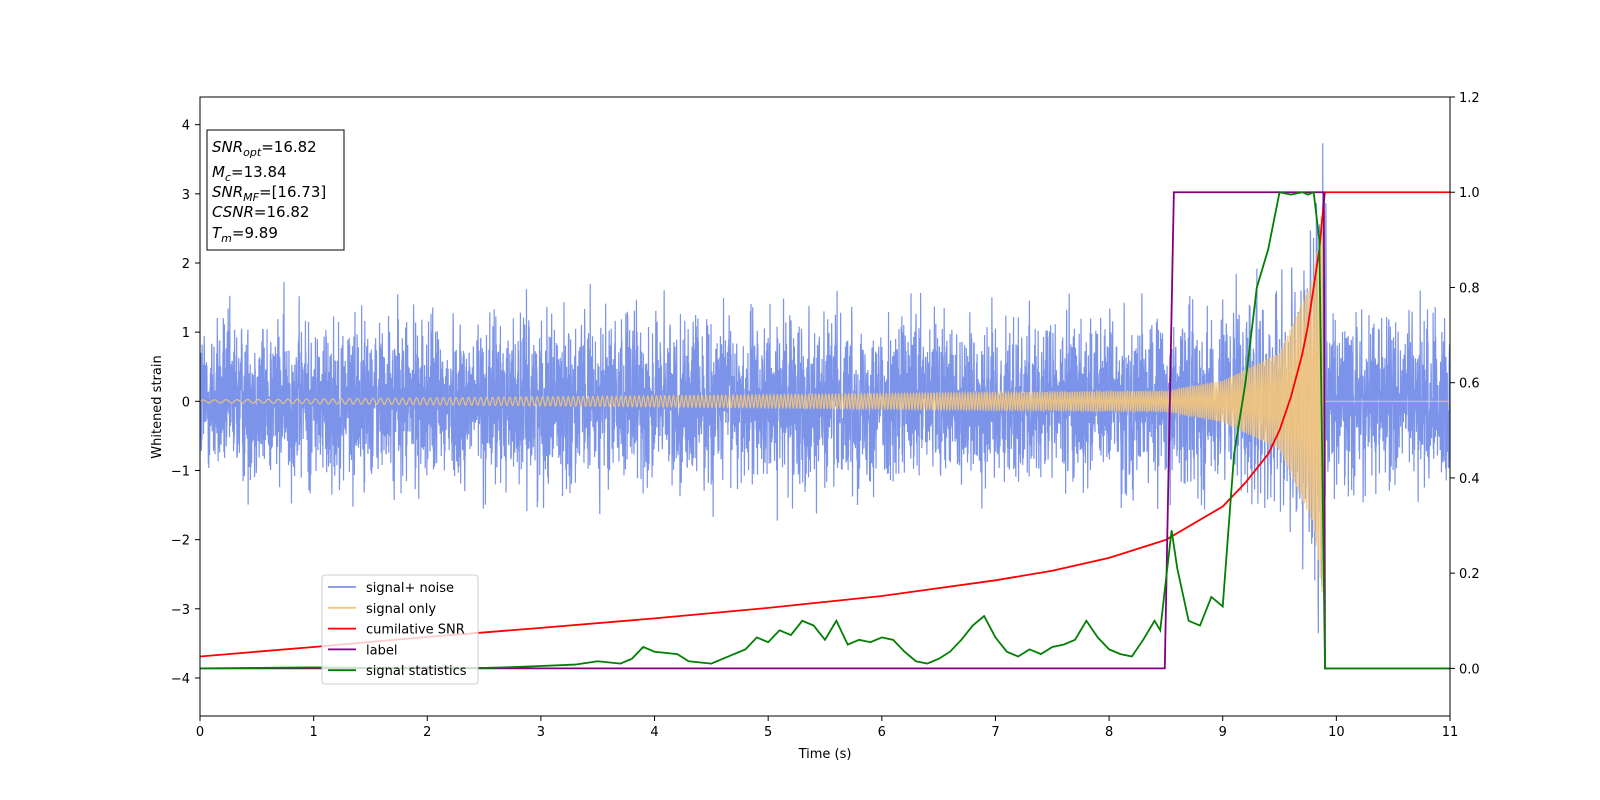 This screenshot has width=1600, height=800. Describe the element at coordinates (186, 126) in the screenshot. I see `y-tick-label: 4` at that location.